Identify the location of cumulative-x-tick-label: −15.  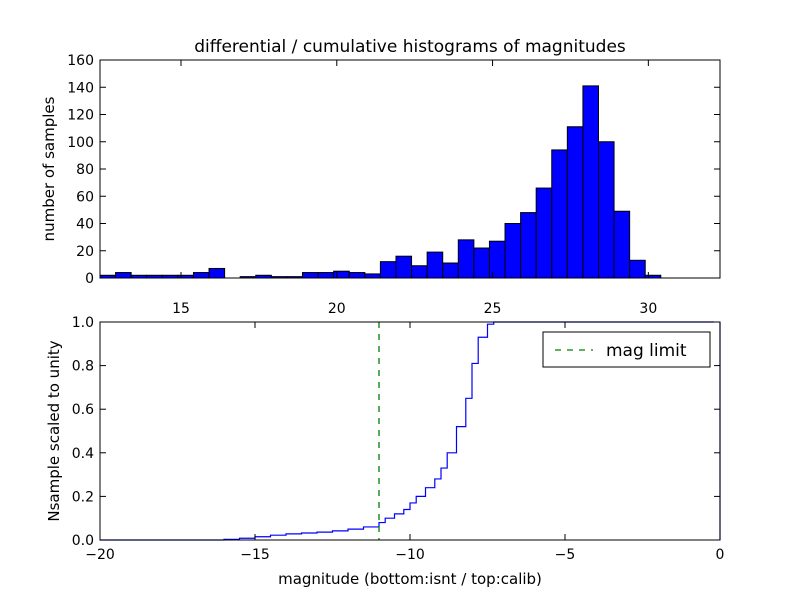
(255, 555).